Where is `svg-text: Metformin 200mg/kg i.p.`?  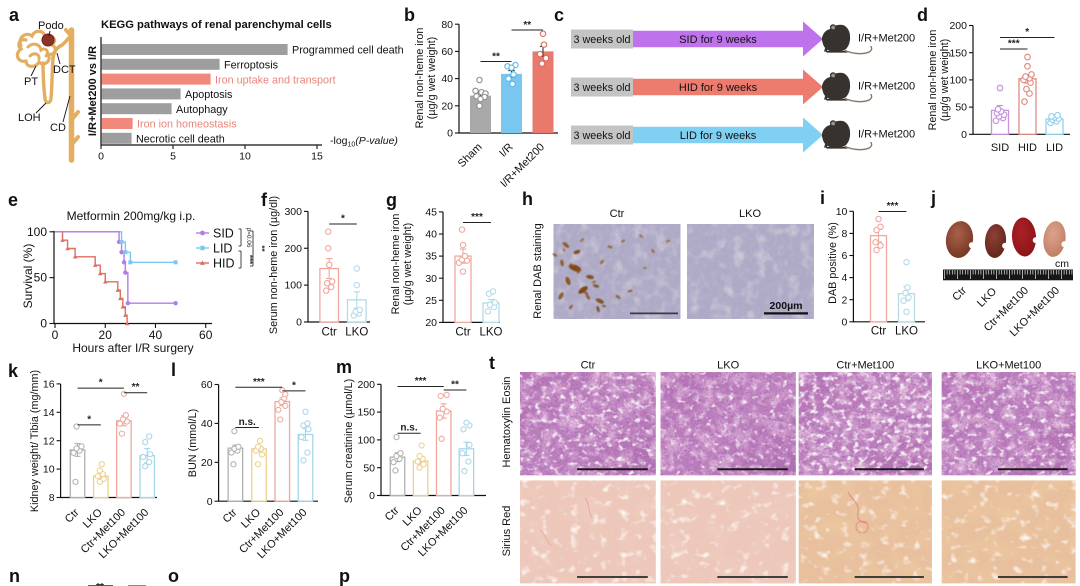 svg-text: Metformin 200mg/kg i.p. is located at coordinates (131, 216).